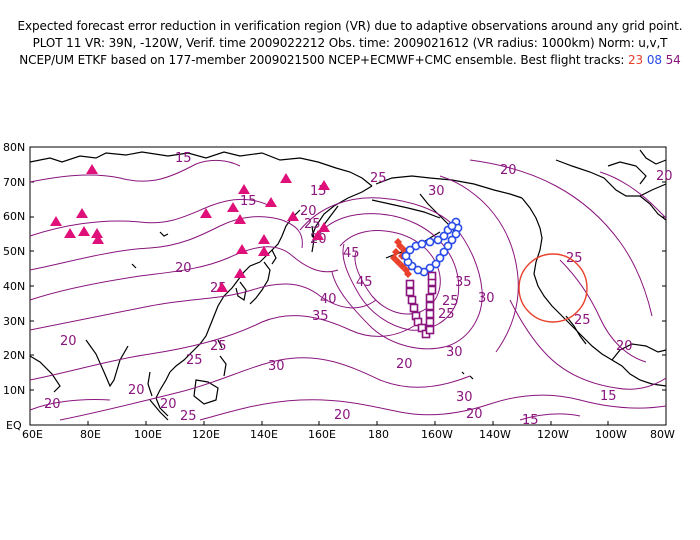 Image resolution: width=700 pixels, height=540 pixels. Describe the element at coordinates (662, 434) in the screenshot. I see `lon-label-80w: 80W` at that location.